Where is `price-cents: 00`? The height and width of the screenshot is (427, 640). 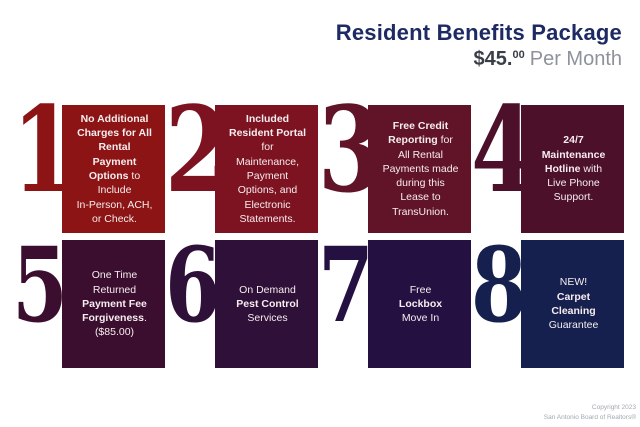 price-cents: 00 is located at coordinates (518, 55).